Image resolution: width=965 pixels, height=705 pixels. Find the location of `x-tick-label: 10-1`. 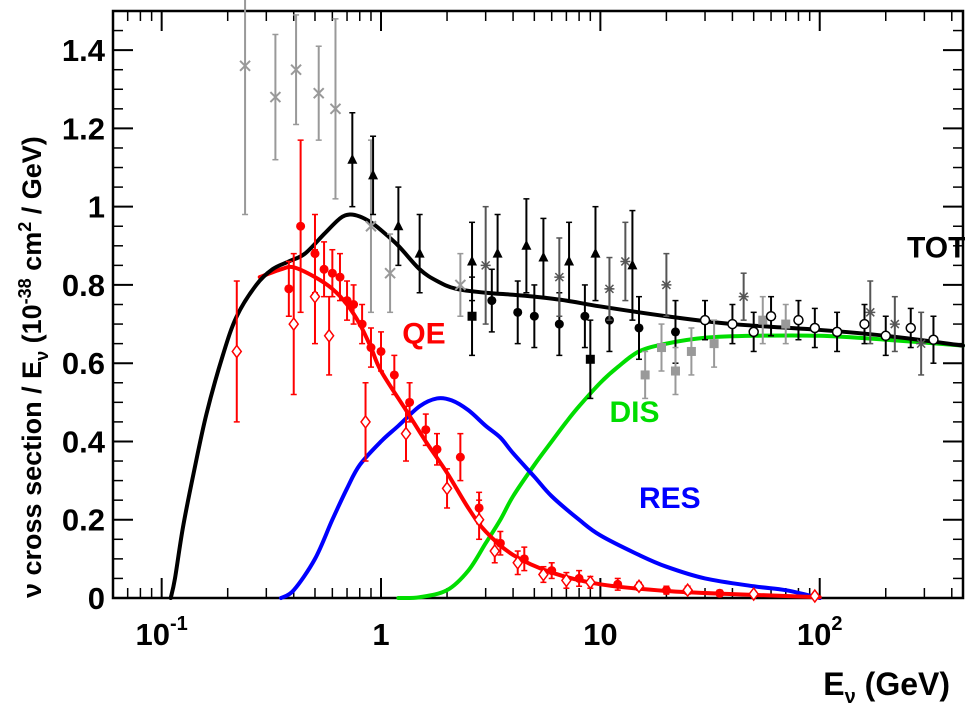

x-tick-label: 10-1 is located at coordinates (162, 632).